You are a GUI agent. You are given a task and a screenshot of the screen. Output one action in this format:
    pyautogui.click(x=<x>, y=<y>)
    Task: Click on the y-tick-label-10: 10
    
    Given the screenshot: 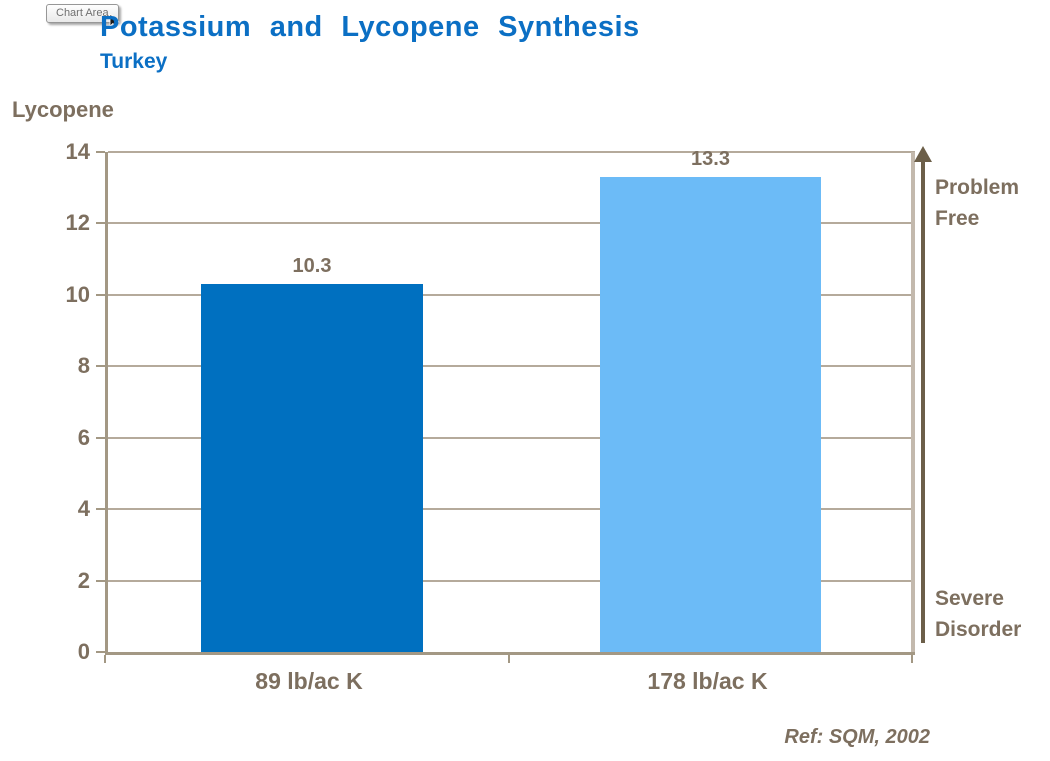 What is the action you would take?
    pyautogui.click(x=77, y=294)
    